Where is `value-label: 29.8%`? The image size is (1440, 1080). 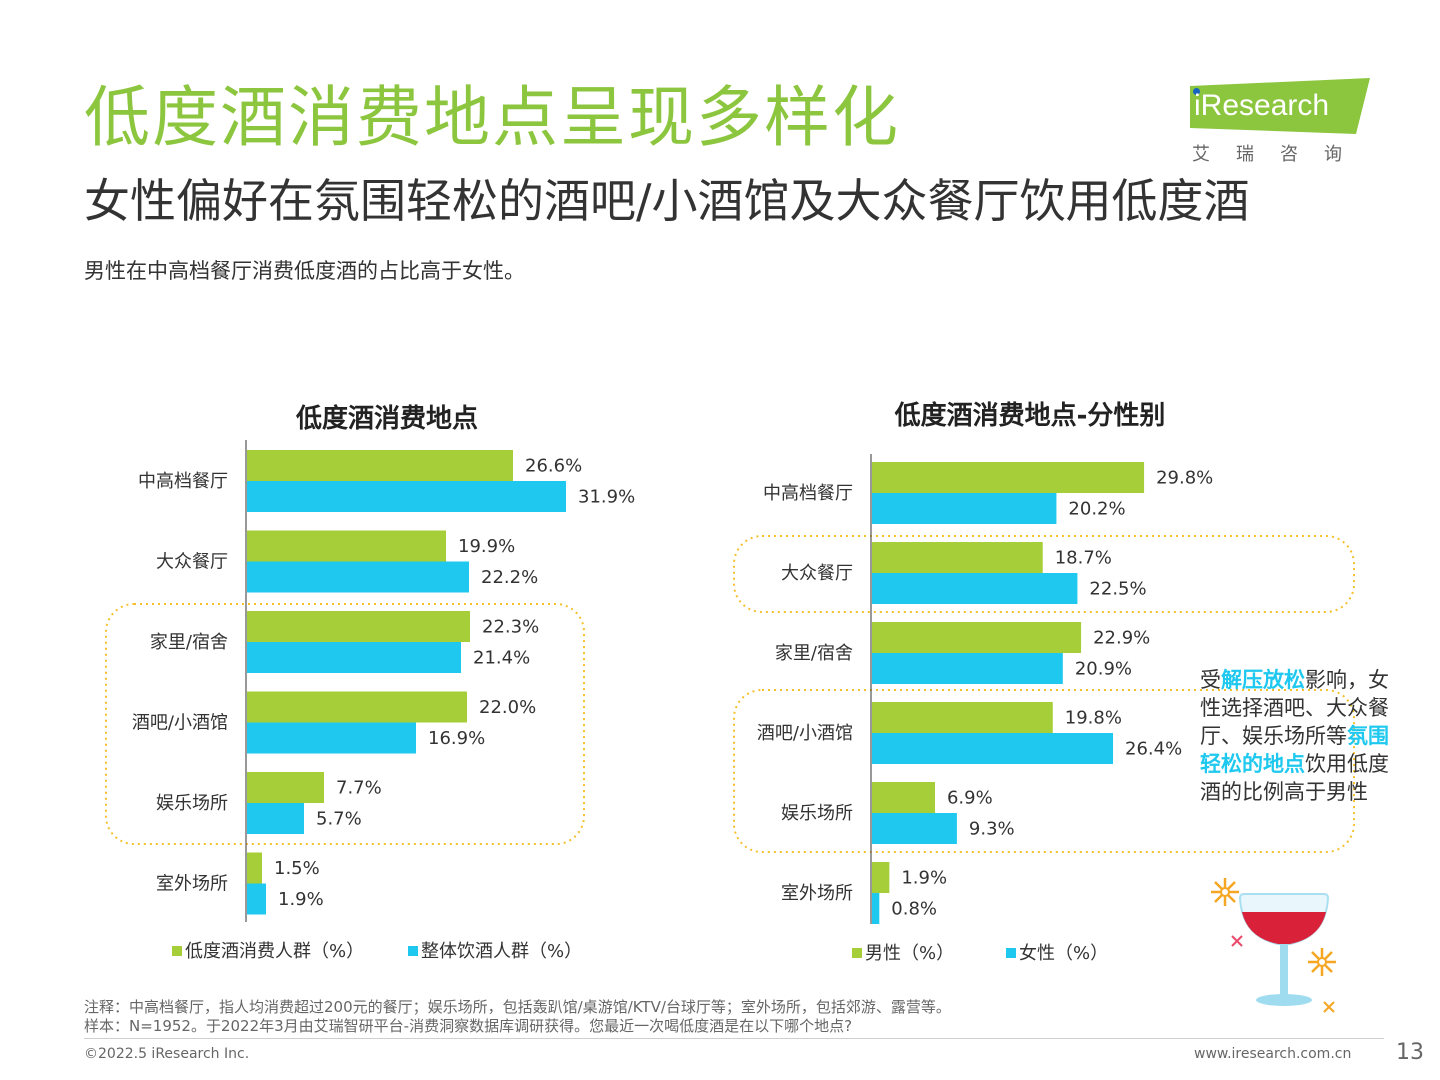
value-label: 29.8% is located at coordinates (1184, 478).